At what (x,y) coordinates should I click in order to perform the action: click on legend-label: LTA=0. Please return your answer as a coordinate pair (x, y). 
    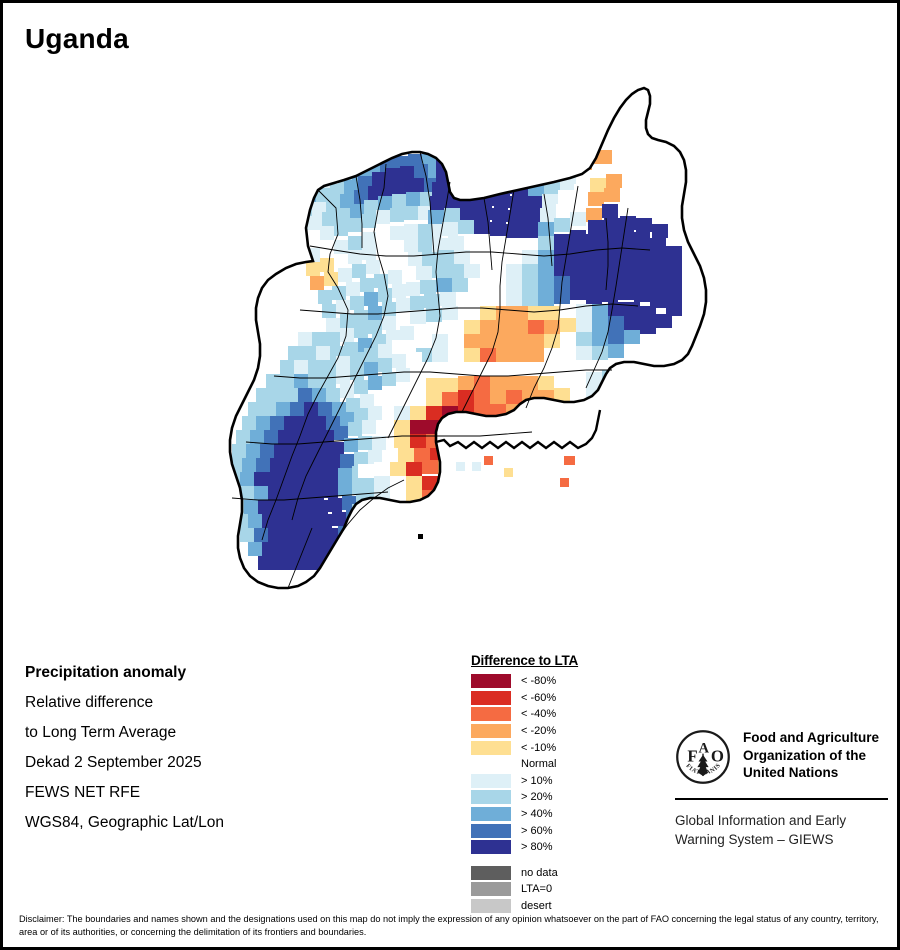
    Looking at the image, I should click on (537, 889).